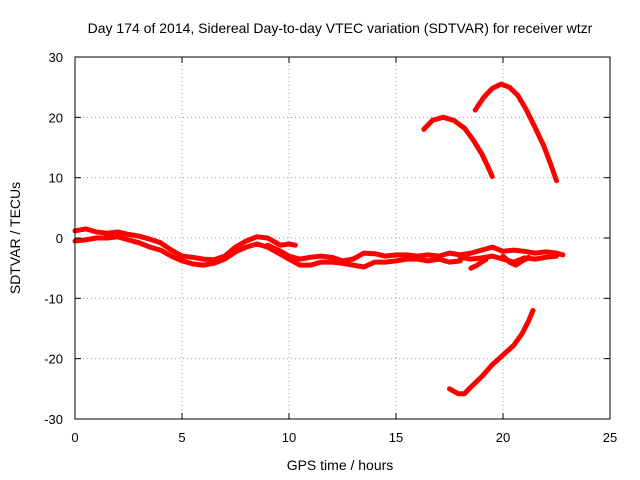 Image resolution: width=640 pixels, height=480 pixels. Describe the element at coordinates (503, 437) in the screenshot. I see `x-tick-label: 20` at that location.